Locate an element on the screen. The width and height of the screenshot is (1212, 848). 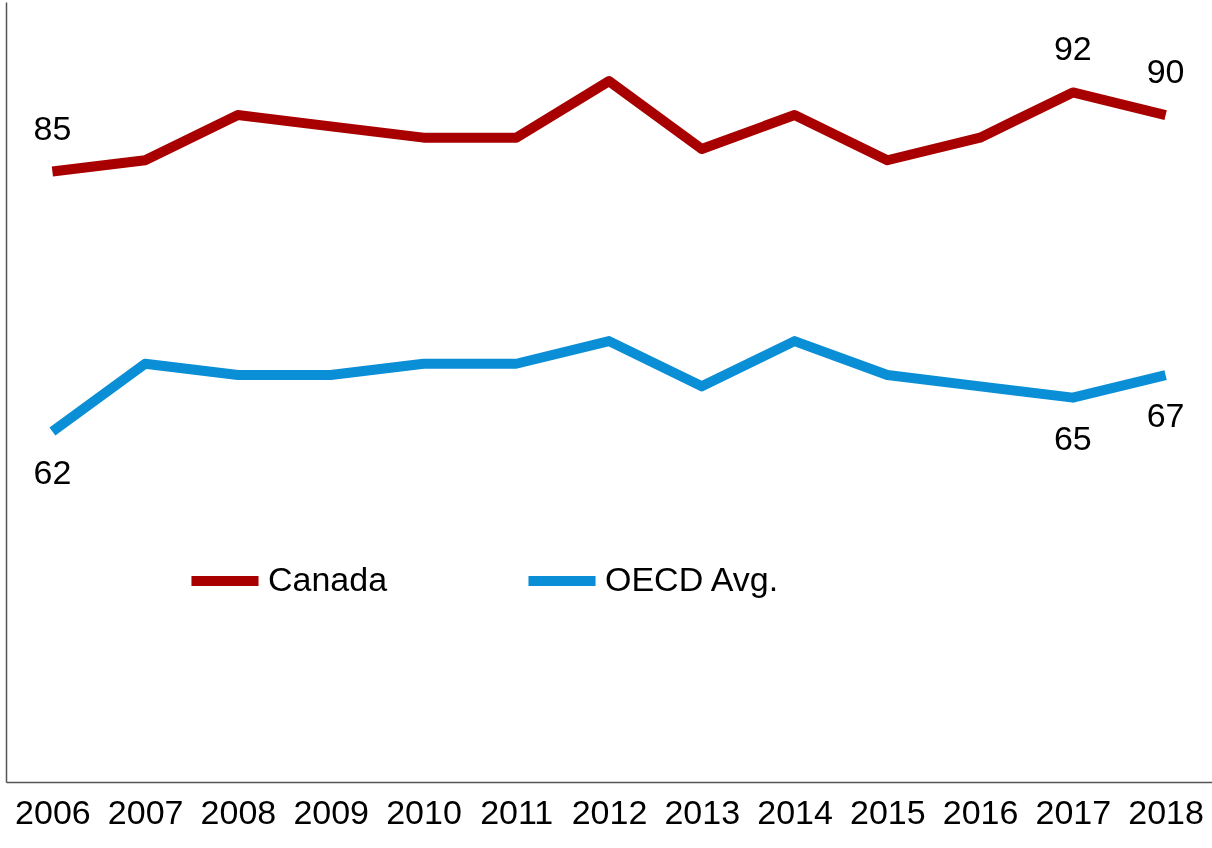
x-tick-label: 2011 is located at coordinates (517, 811).